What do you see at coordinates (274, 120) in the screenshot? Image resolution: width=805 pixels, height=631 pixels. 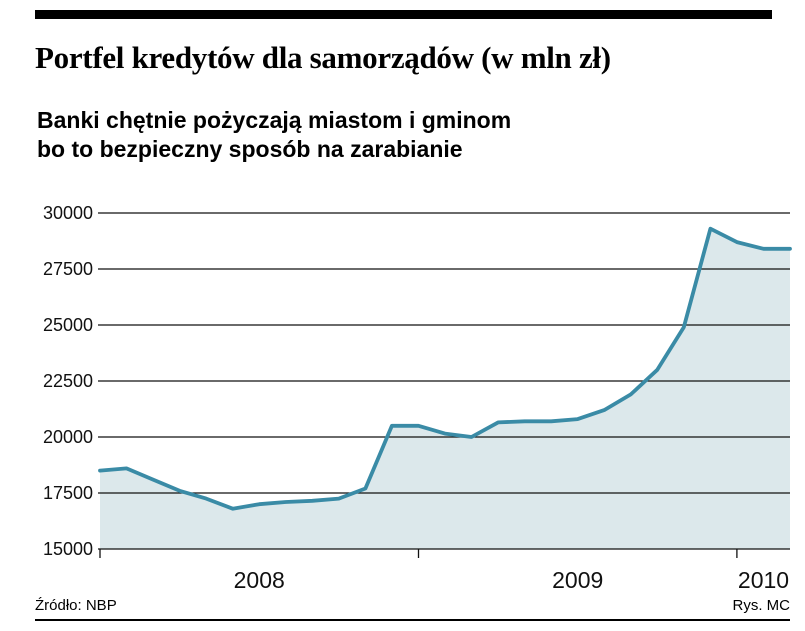 I see `subtitle-line-1: Banki chętnie pożyczają miastom i gminom` at bounding box center [274, 120].